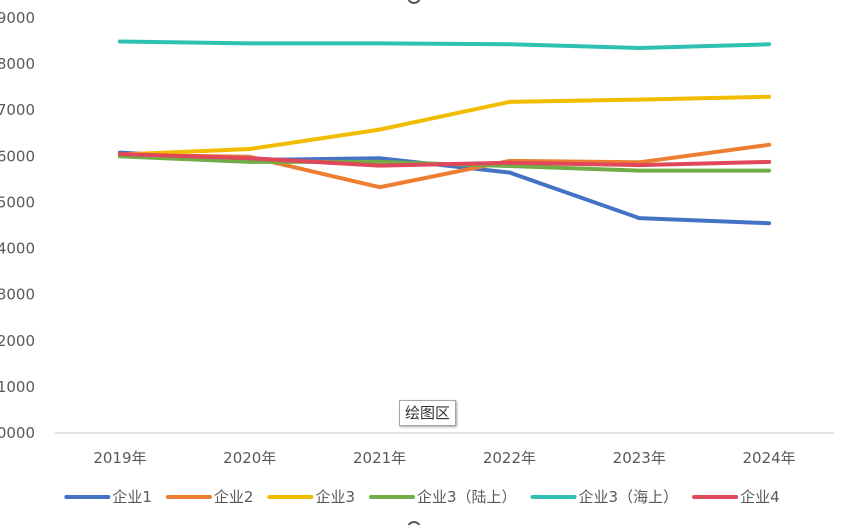  I want to click on x-tick-label: 2021年, so click(379, 458).